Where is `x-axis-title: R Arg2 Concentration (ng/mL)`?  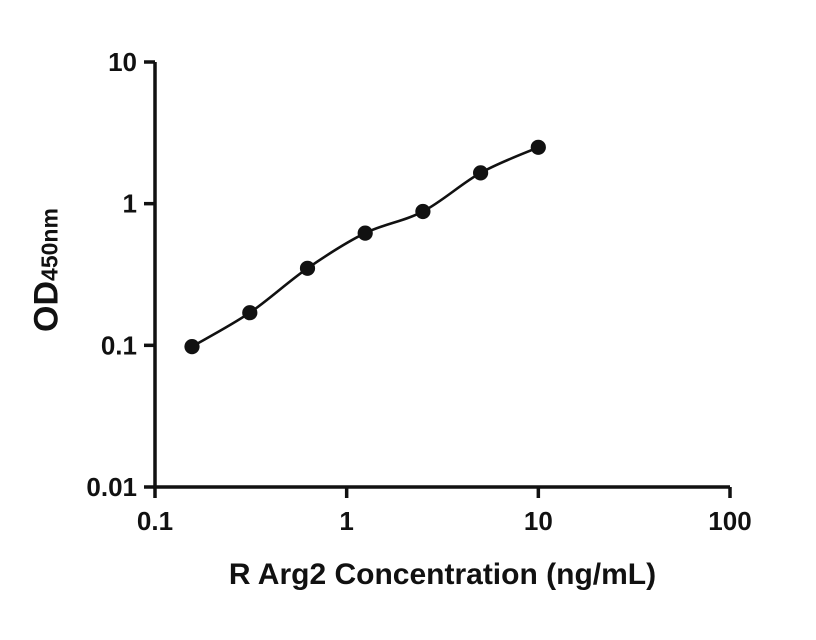 x-axis-title: R Arg2 Concentration (ng/mL) is located at coordinates (442, 574).